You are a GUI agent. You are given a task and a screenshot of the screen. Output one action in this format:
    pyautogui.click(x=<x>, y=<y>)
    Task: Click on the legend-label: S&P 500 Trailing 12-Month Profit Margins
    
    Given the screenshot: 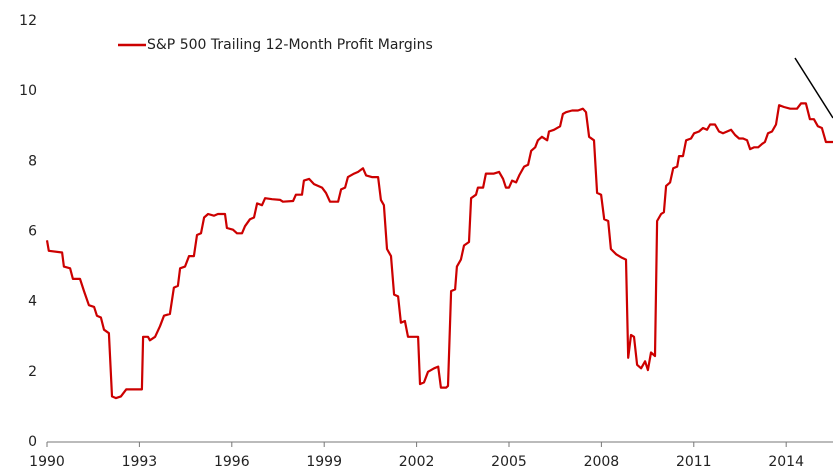 What is the action you would take?
    pyautogui.click(x=290, y=45)
    